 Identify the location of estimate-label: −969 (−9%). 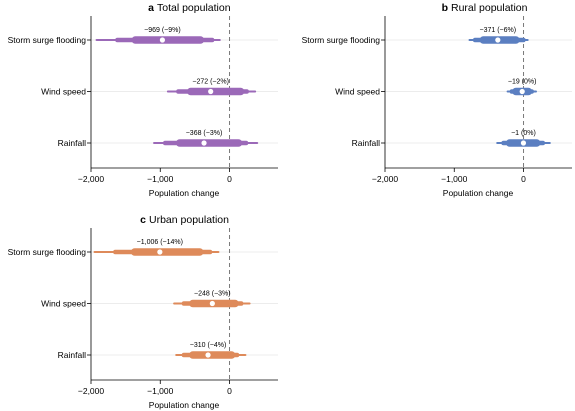
(162, 30).